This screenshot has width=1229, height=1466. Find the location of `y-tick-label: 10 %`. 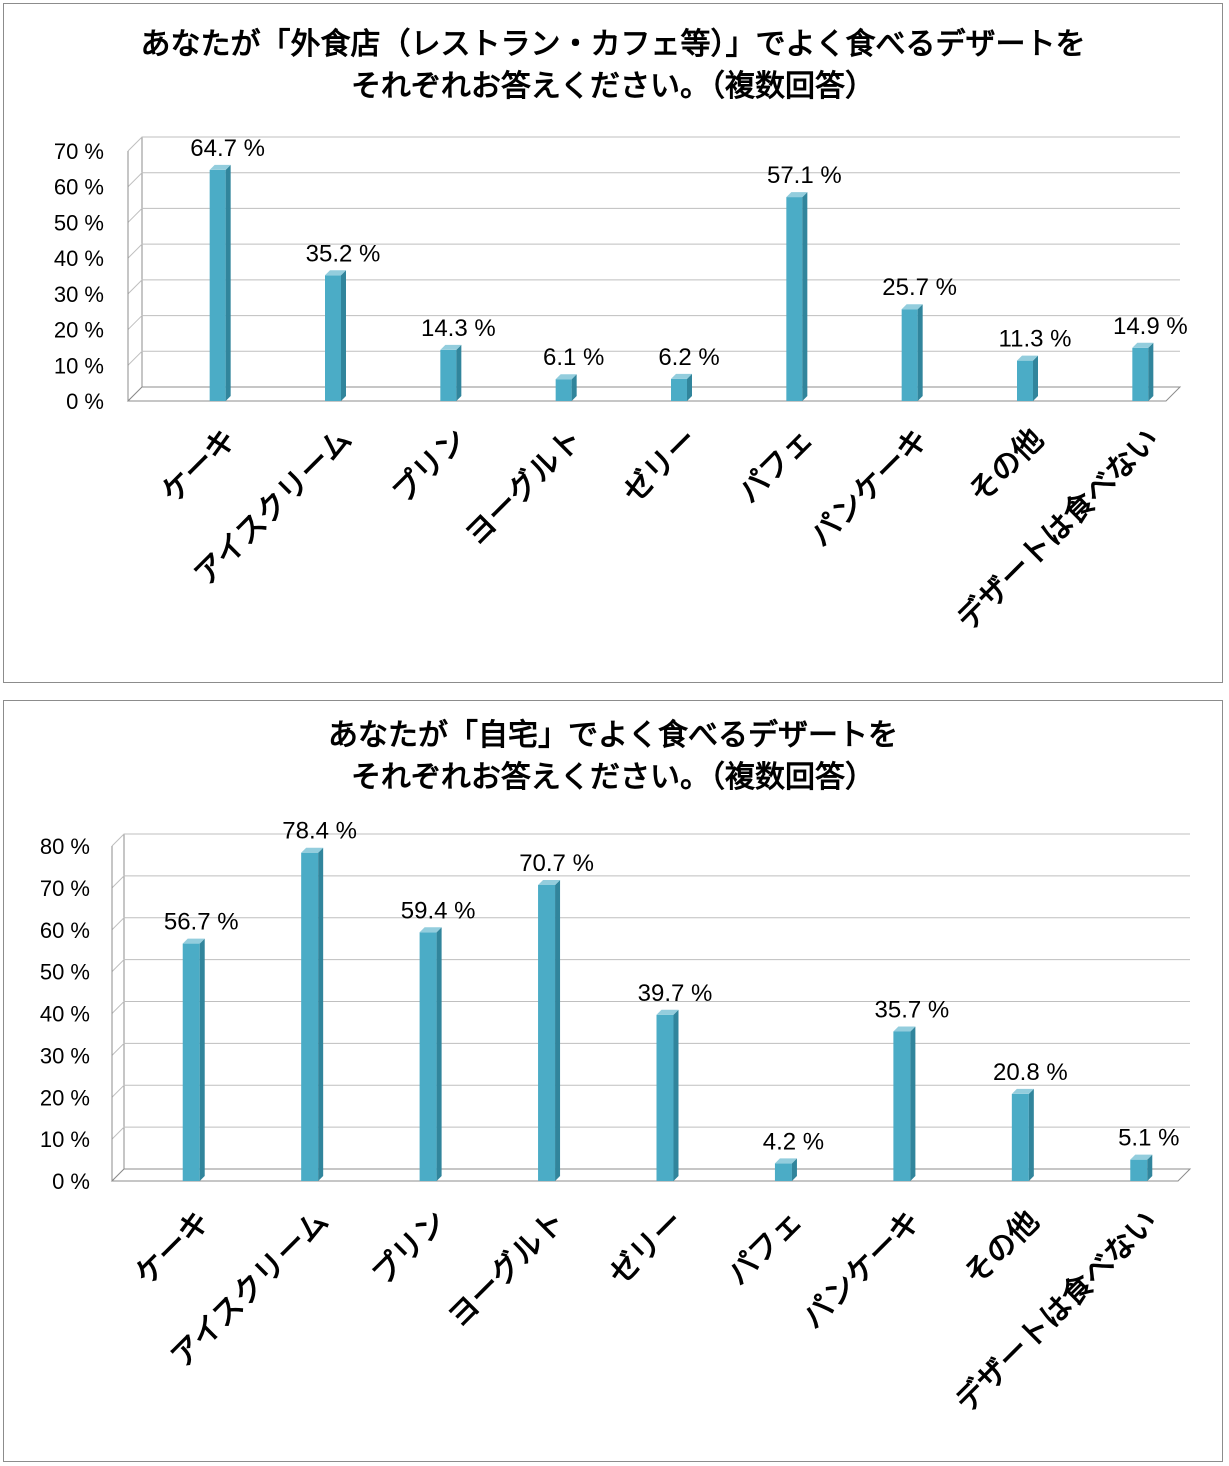

y-tick-label: 10 % is located at coordinates (65, 1139).